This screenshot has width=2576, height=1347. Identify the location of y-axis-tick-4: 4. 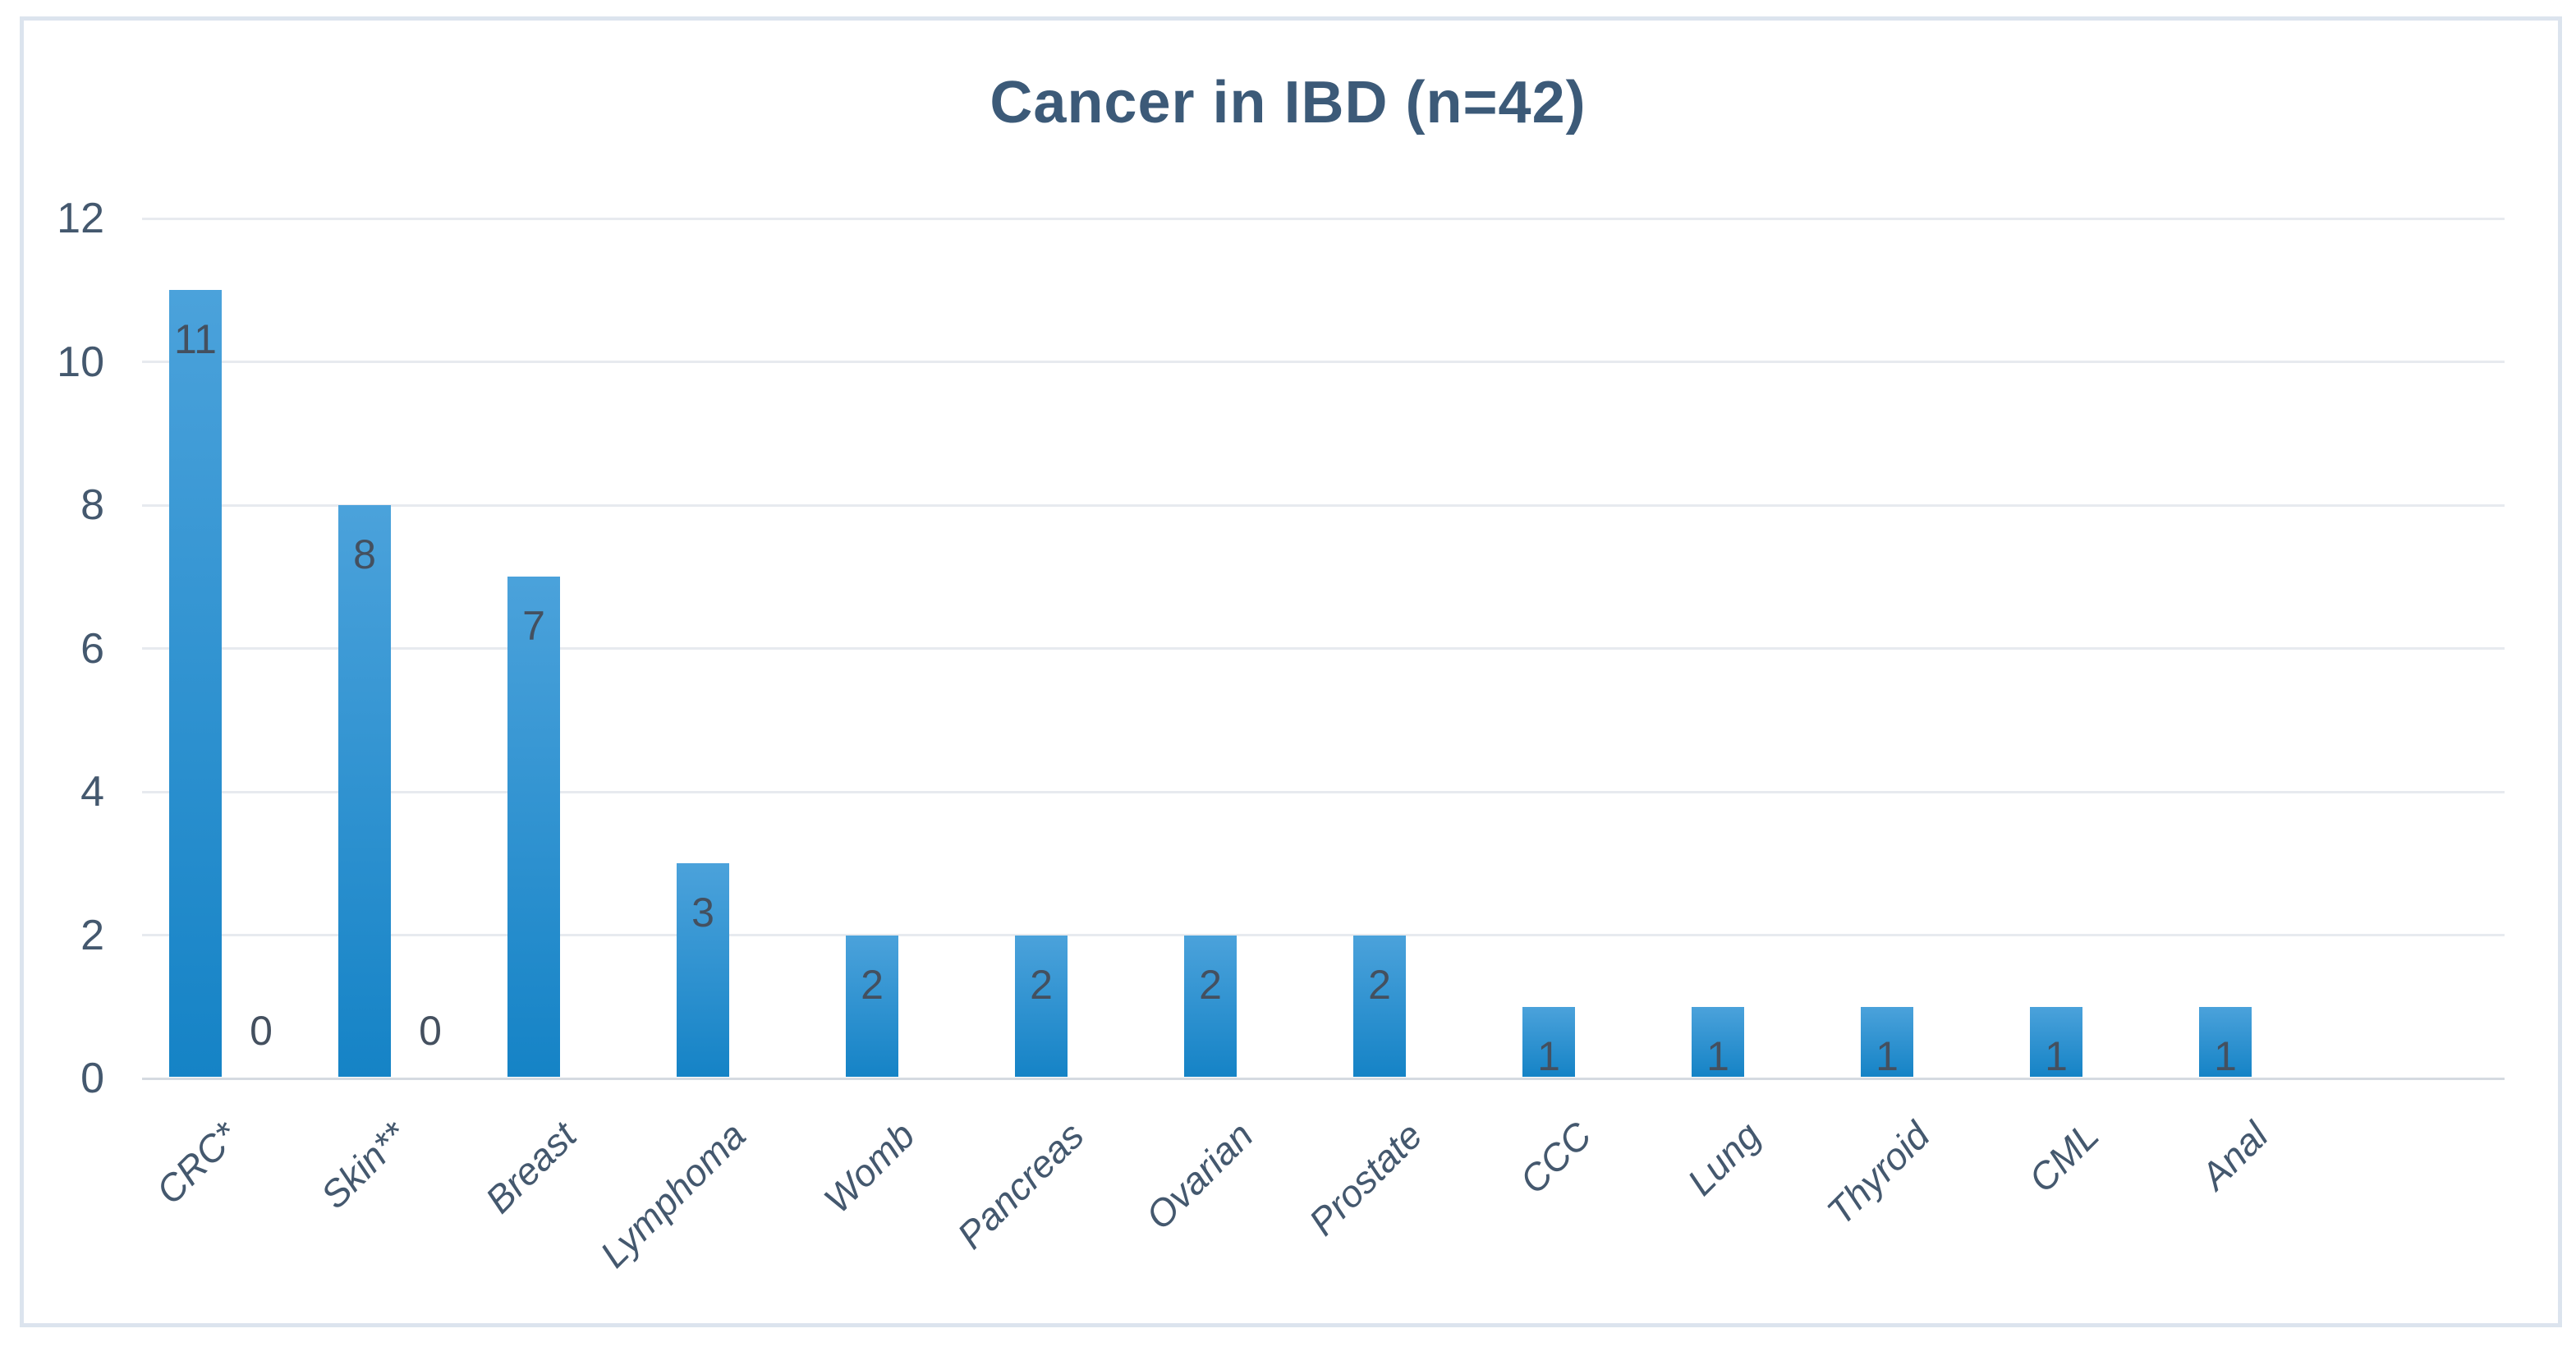
(92, 792).